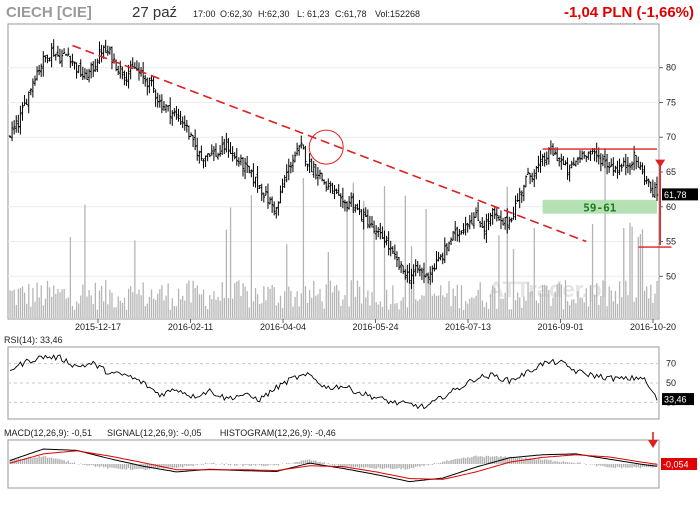 This screenshot has width=700, height=522. I want to click on x-tick-label: 2016-09-01, so click(560, 327).